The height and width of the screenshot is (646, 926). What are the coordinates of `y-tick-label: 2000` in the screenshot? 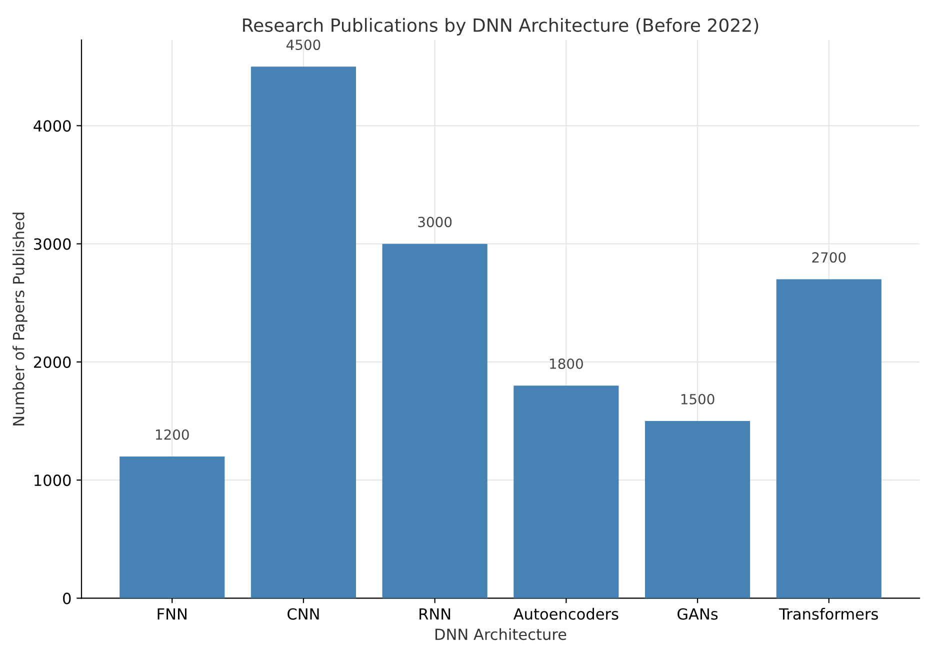 It's located at (52, 362).